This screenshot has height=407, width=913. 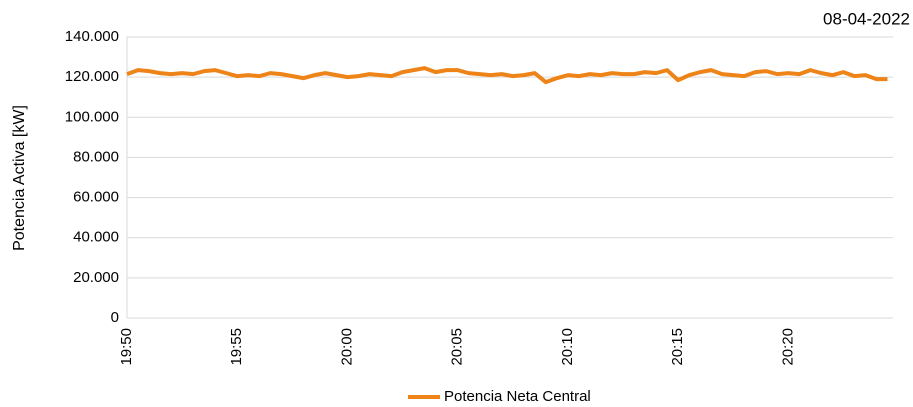 What do you see at coordinates (507, 75) in the screenshot?
I see `data-line` at bounding box center [507, 75].